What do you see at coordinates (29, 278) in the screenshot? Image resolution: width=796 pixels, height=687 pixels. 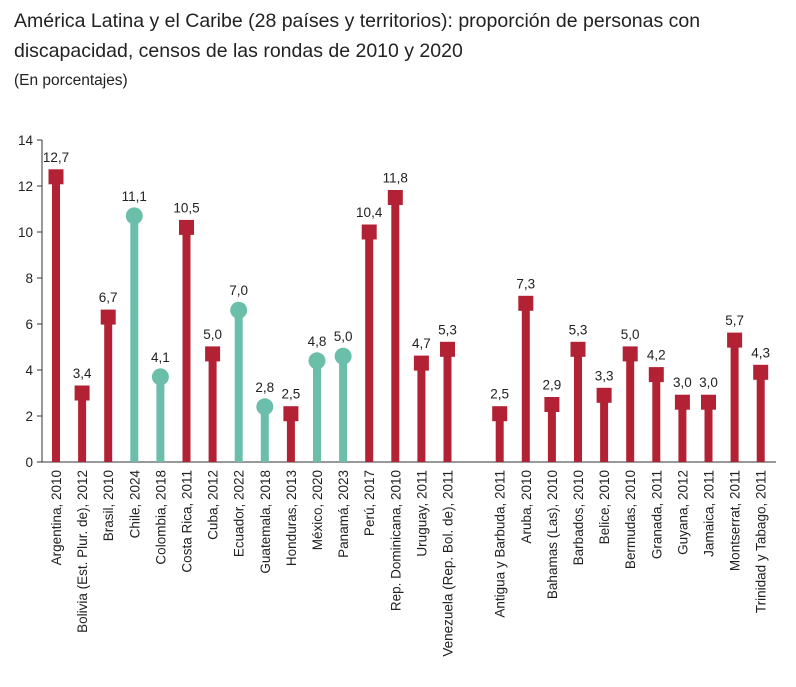 I see `y-tick-label: 8` at bounding box center [29, 278].